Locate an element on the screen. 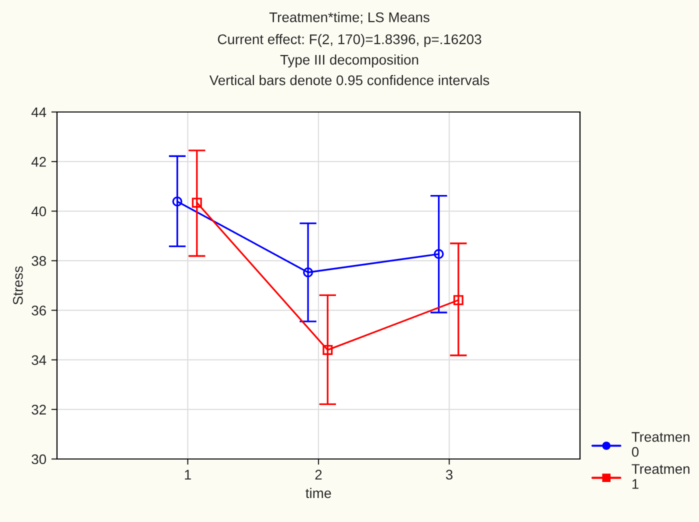 This screenshot has width=699, height=522. chart-subtitle: Current effect: F(2, 170)=1.8396, p=.16203 Type III decomposition Vertical bars denote 0.95 confidence intervals is located at coordinates (349, 60).